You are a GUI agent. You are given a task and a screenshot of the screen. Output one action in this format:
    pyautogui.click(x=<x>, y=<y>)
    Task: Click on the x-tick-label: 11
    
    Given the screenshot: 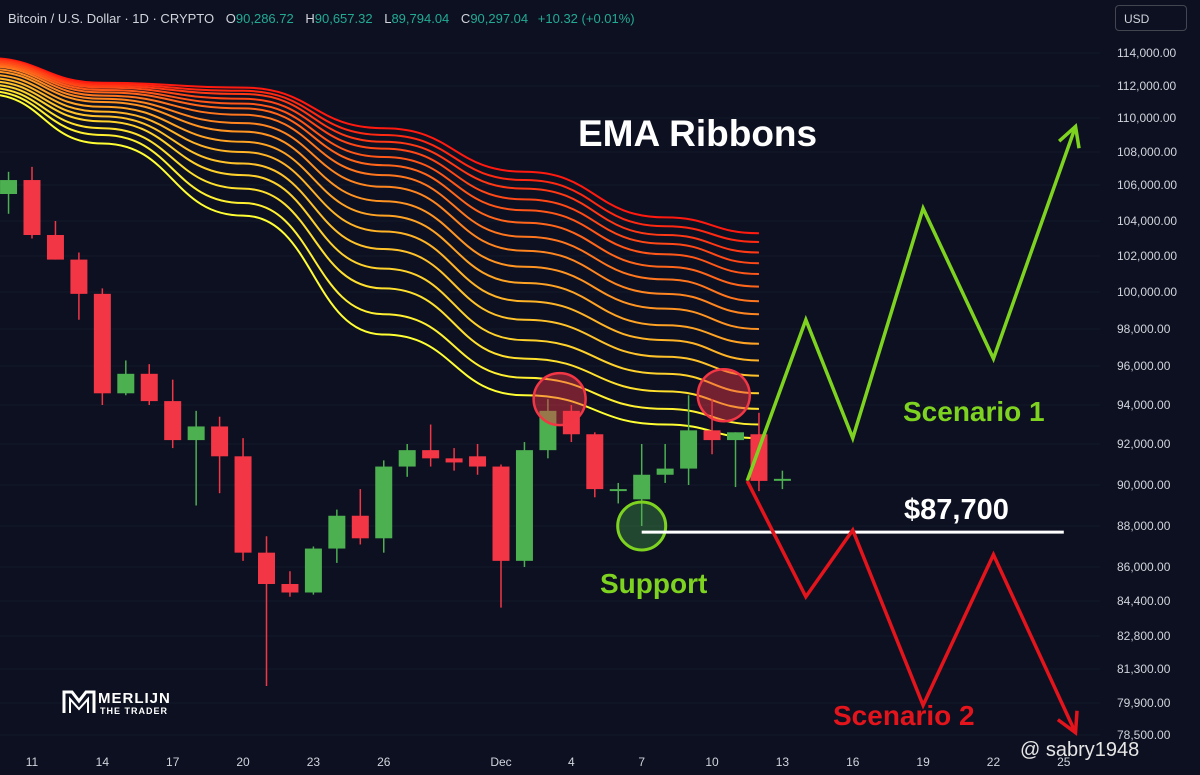 What is the action you would take?
    pyautogui.click(x=32, y=762)
    